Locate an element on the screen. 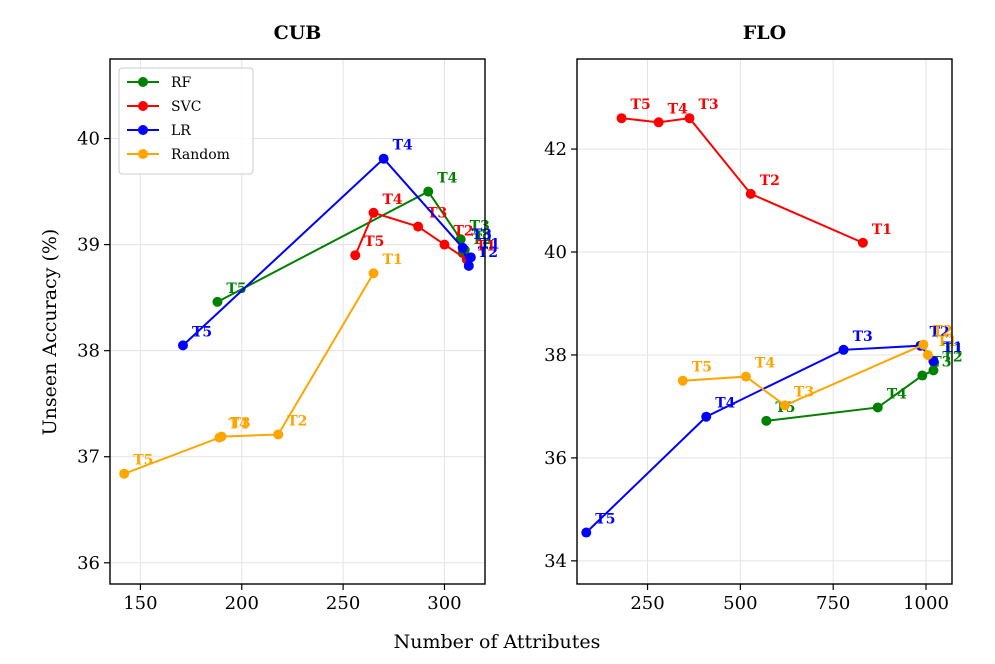  cub-point-label-svc: T2 is located at coordinates (463, 232).